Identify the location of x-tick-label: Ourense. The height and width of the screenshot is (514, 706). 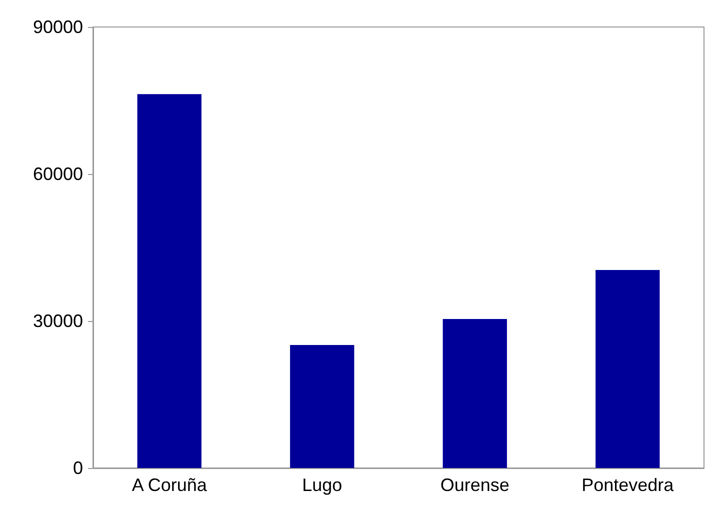
(475, 485).